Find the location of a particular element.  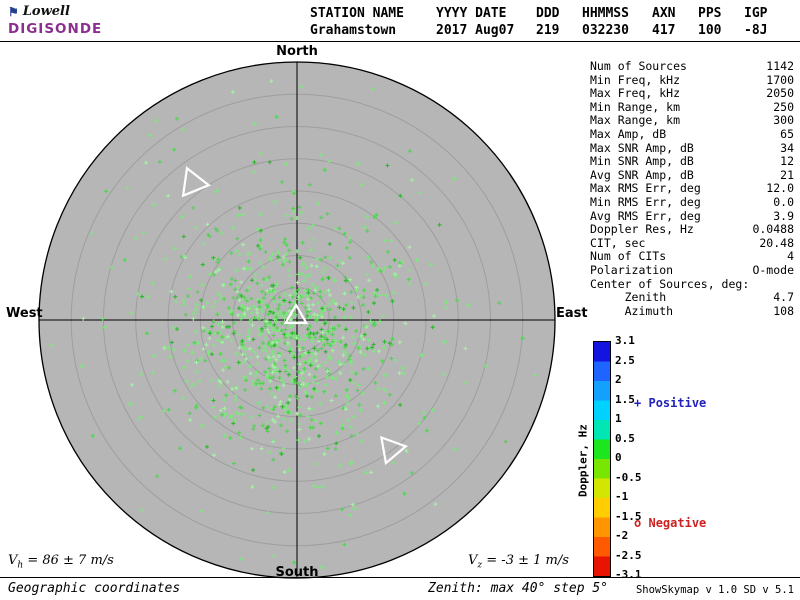

stat-label: Center of Sources, deg: is located at coordinates (670, 283).